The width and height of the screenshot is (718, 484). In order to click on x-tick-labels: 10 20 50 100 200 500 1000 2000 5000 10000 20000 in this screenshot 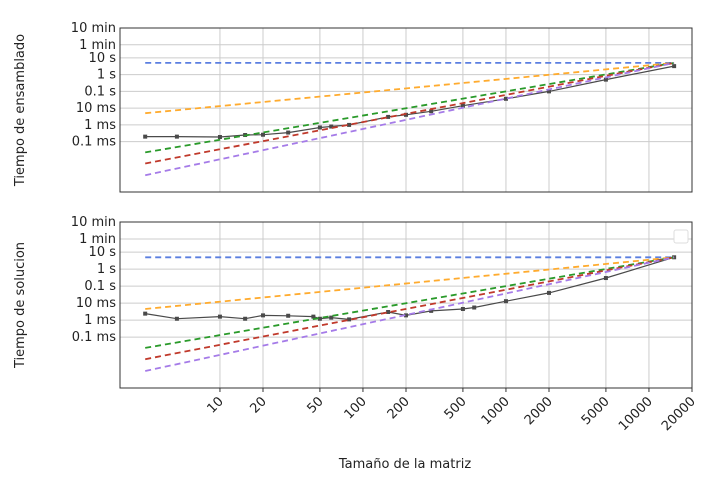, I will do `click(451, 411)`.